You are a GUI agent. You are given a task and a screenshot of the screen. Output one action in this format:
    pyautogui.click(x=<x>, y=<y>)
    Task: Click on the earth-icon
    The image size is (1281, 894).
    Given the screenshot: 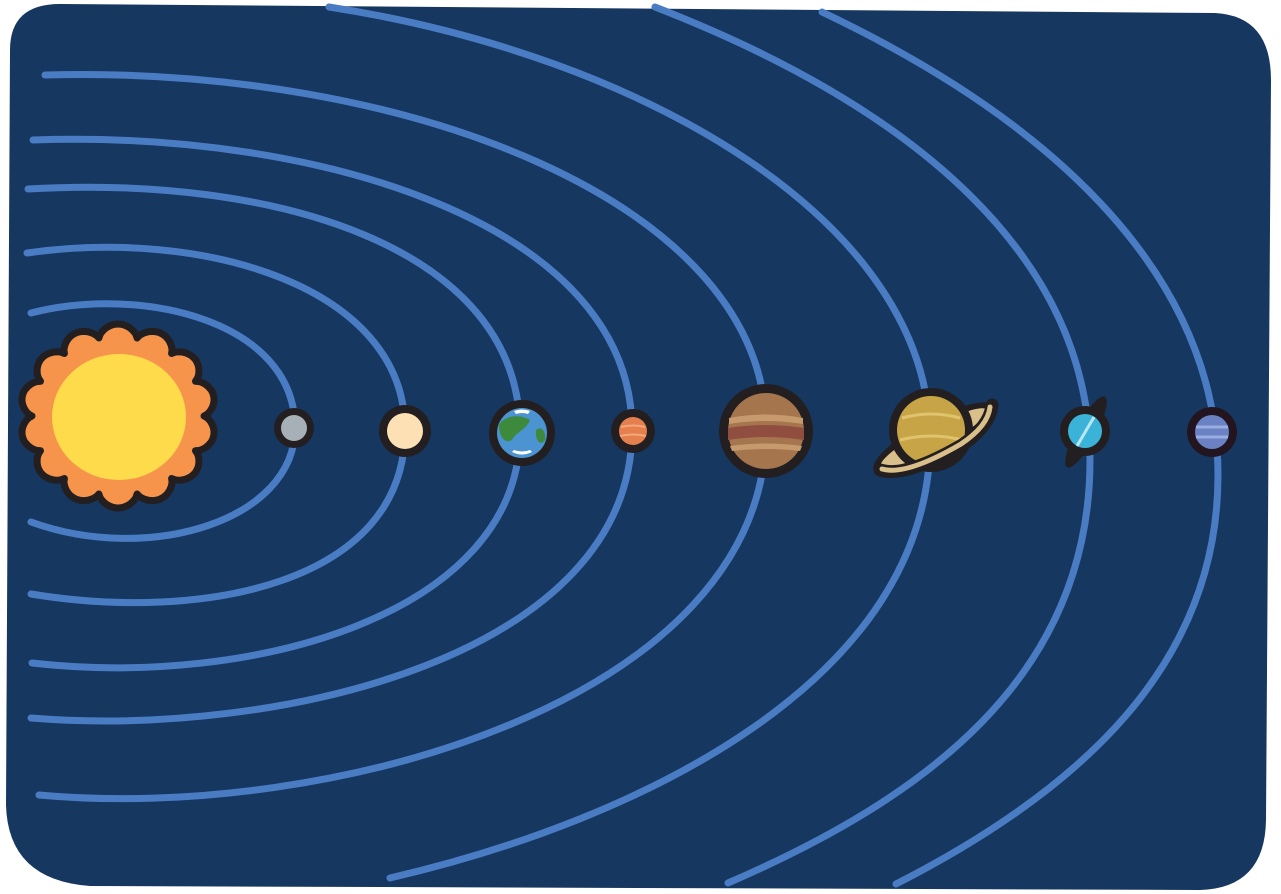 What is the action you would take?
    pyautogui.click(x=522, y=433)
    